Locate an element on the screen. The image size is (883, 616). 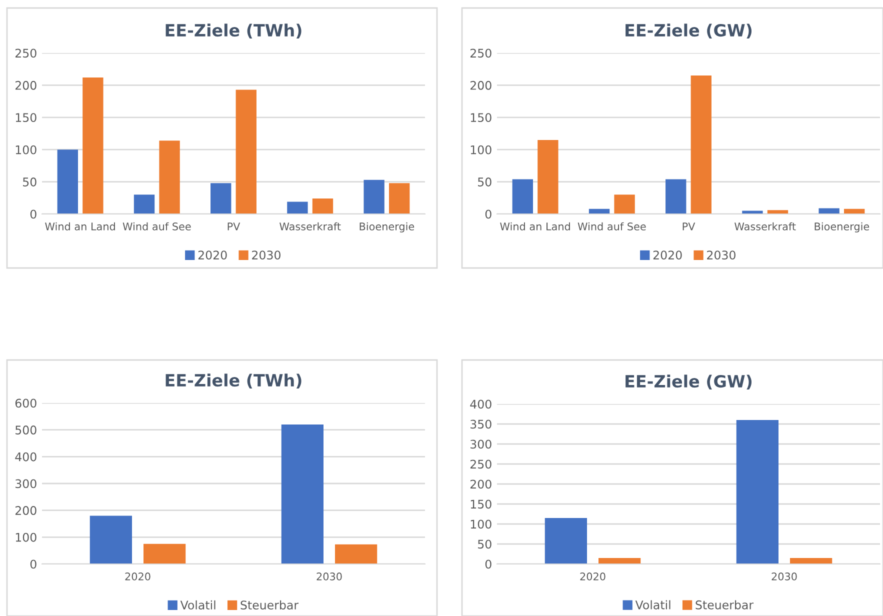
y-tick-label: 350 is located at coordinates (481, 424).